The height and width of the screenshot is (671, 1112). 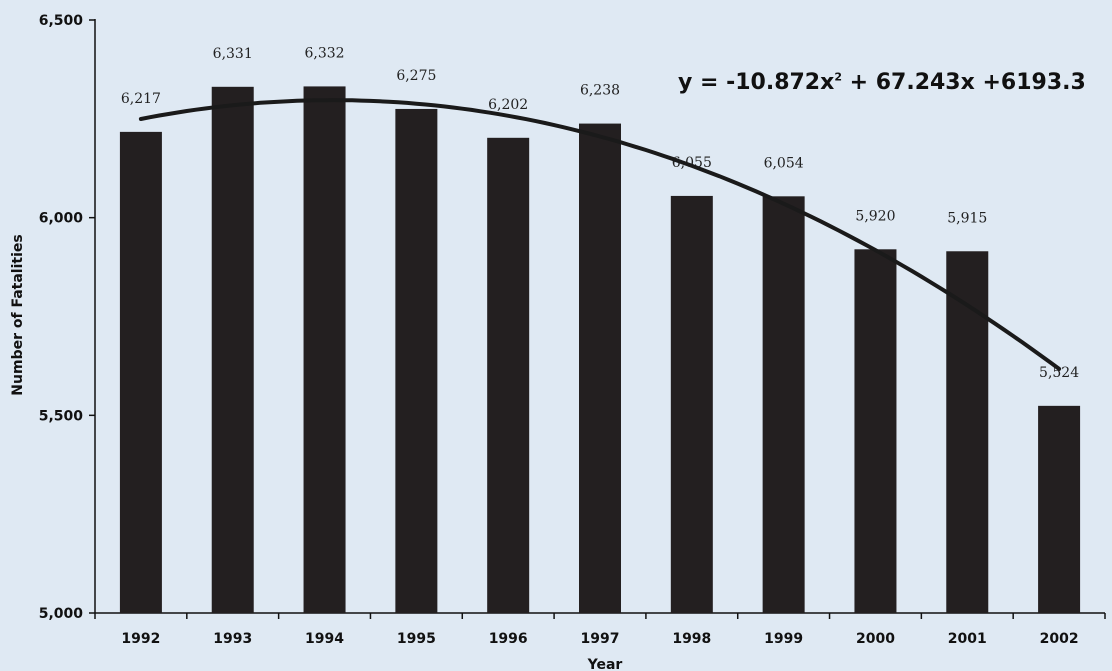 I want to click on x-tick-label: 1992, so click(x=140, y=639).